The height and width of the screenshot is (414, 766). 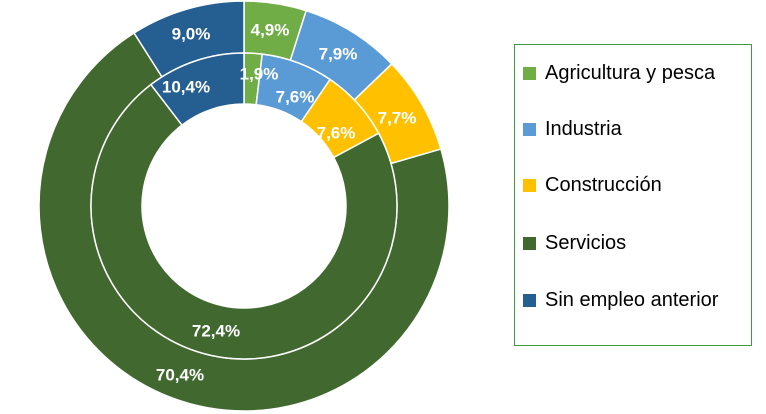 What do you see at coordinates (529, 185) in the screenshot?
I see `legend-swatch-construccion` at bounding box center [529, 185].